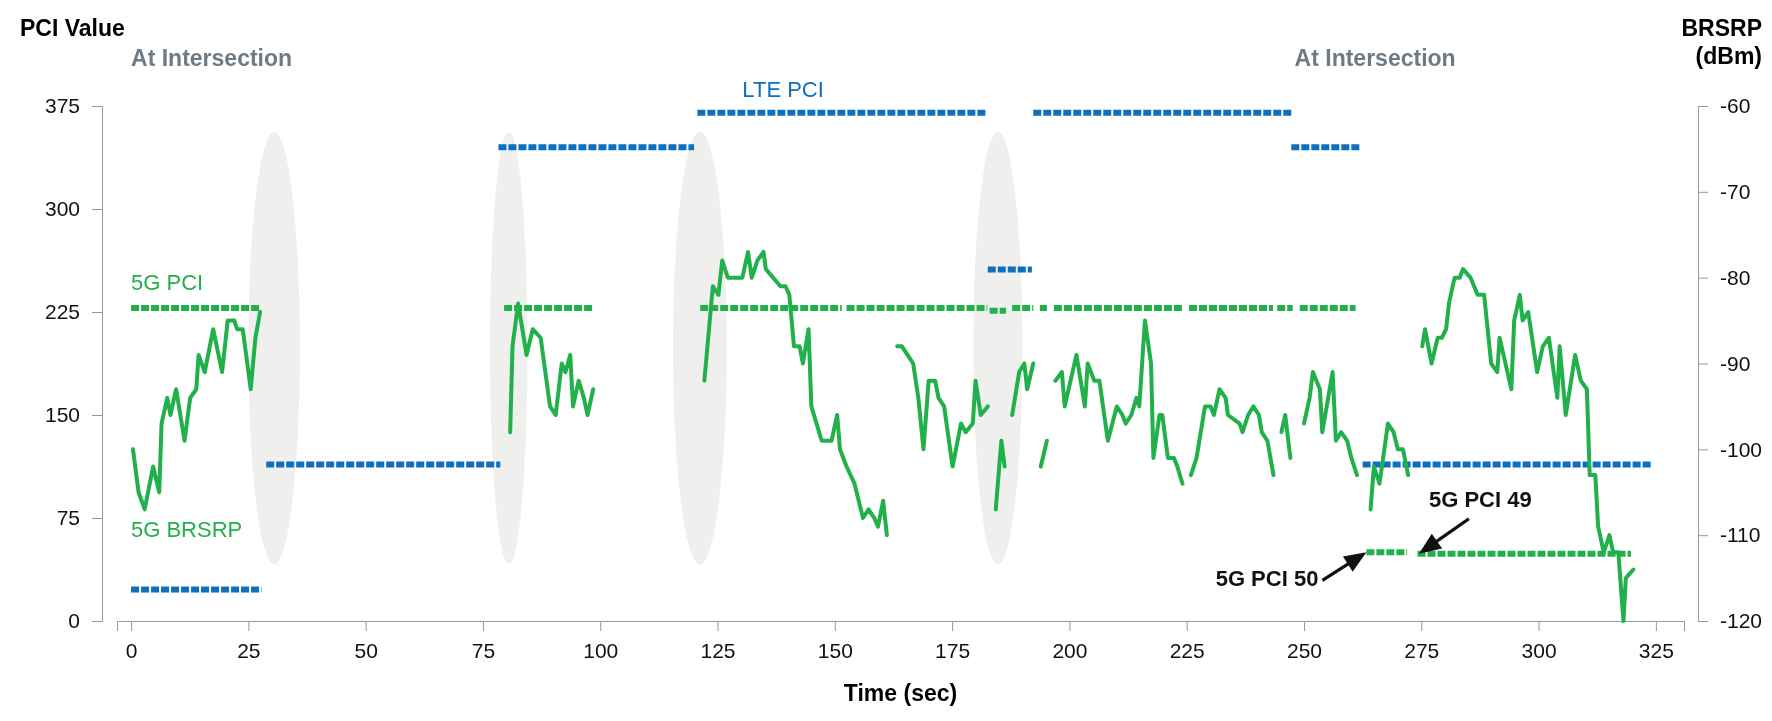  Describe the element at coordinates (186, 529) in the screenshot. I see `series-label: 5G BRSRP` at that location.